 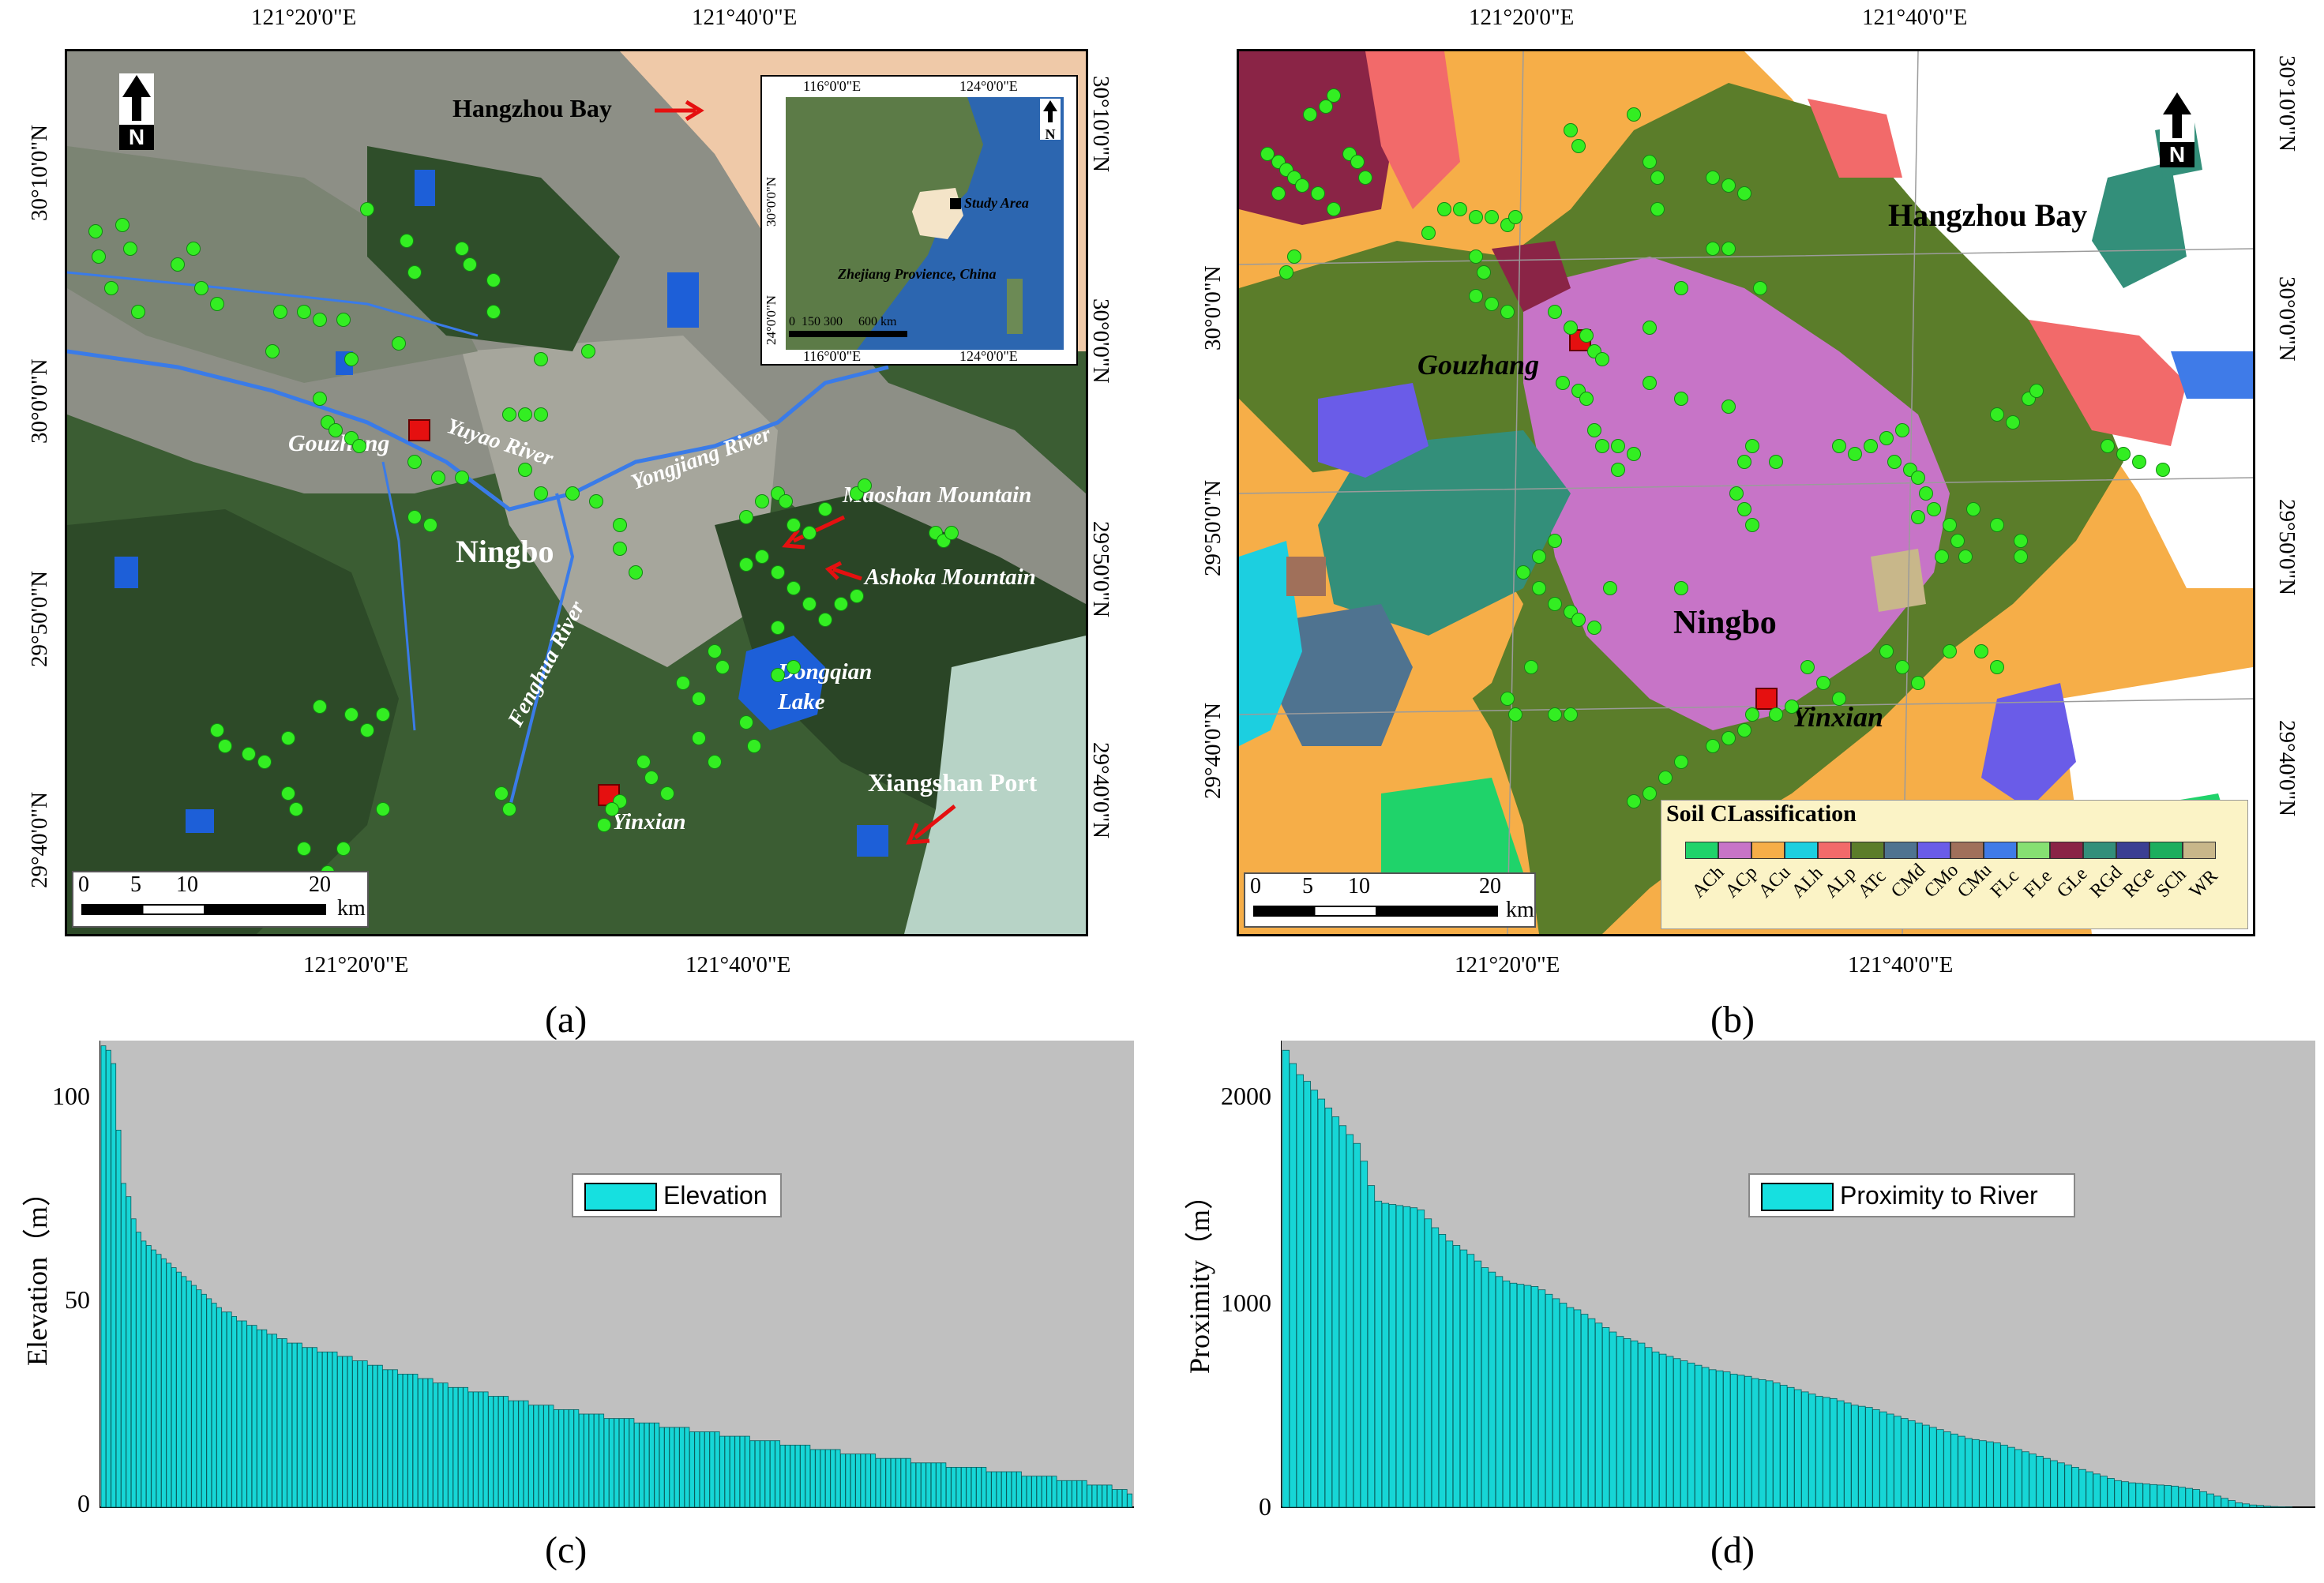 What do you see at coordinates (2033, 851) in the screenshot?
I see `soil-swatch-fle` at bounding box center [2033, 851].